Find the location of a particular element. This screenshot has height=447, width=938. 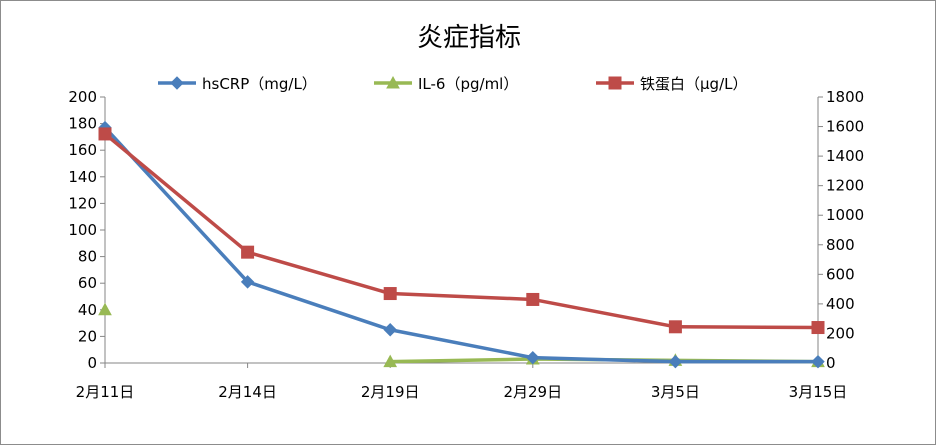

right-tick-label: 1000 is located at coordinates (845, 215).